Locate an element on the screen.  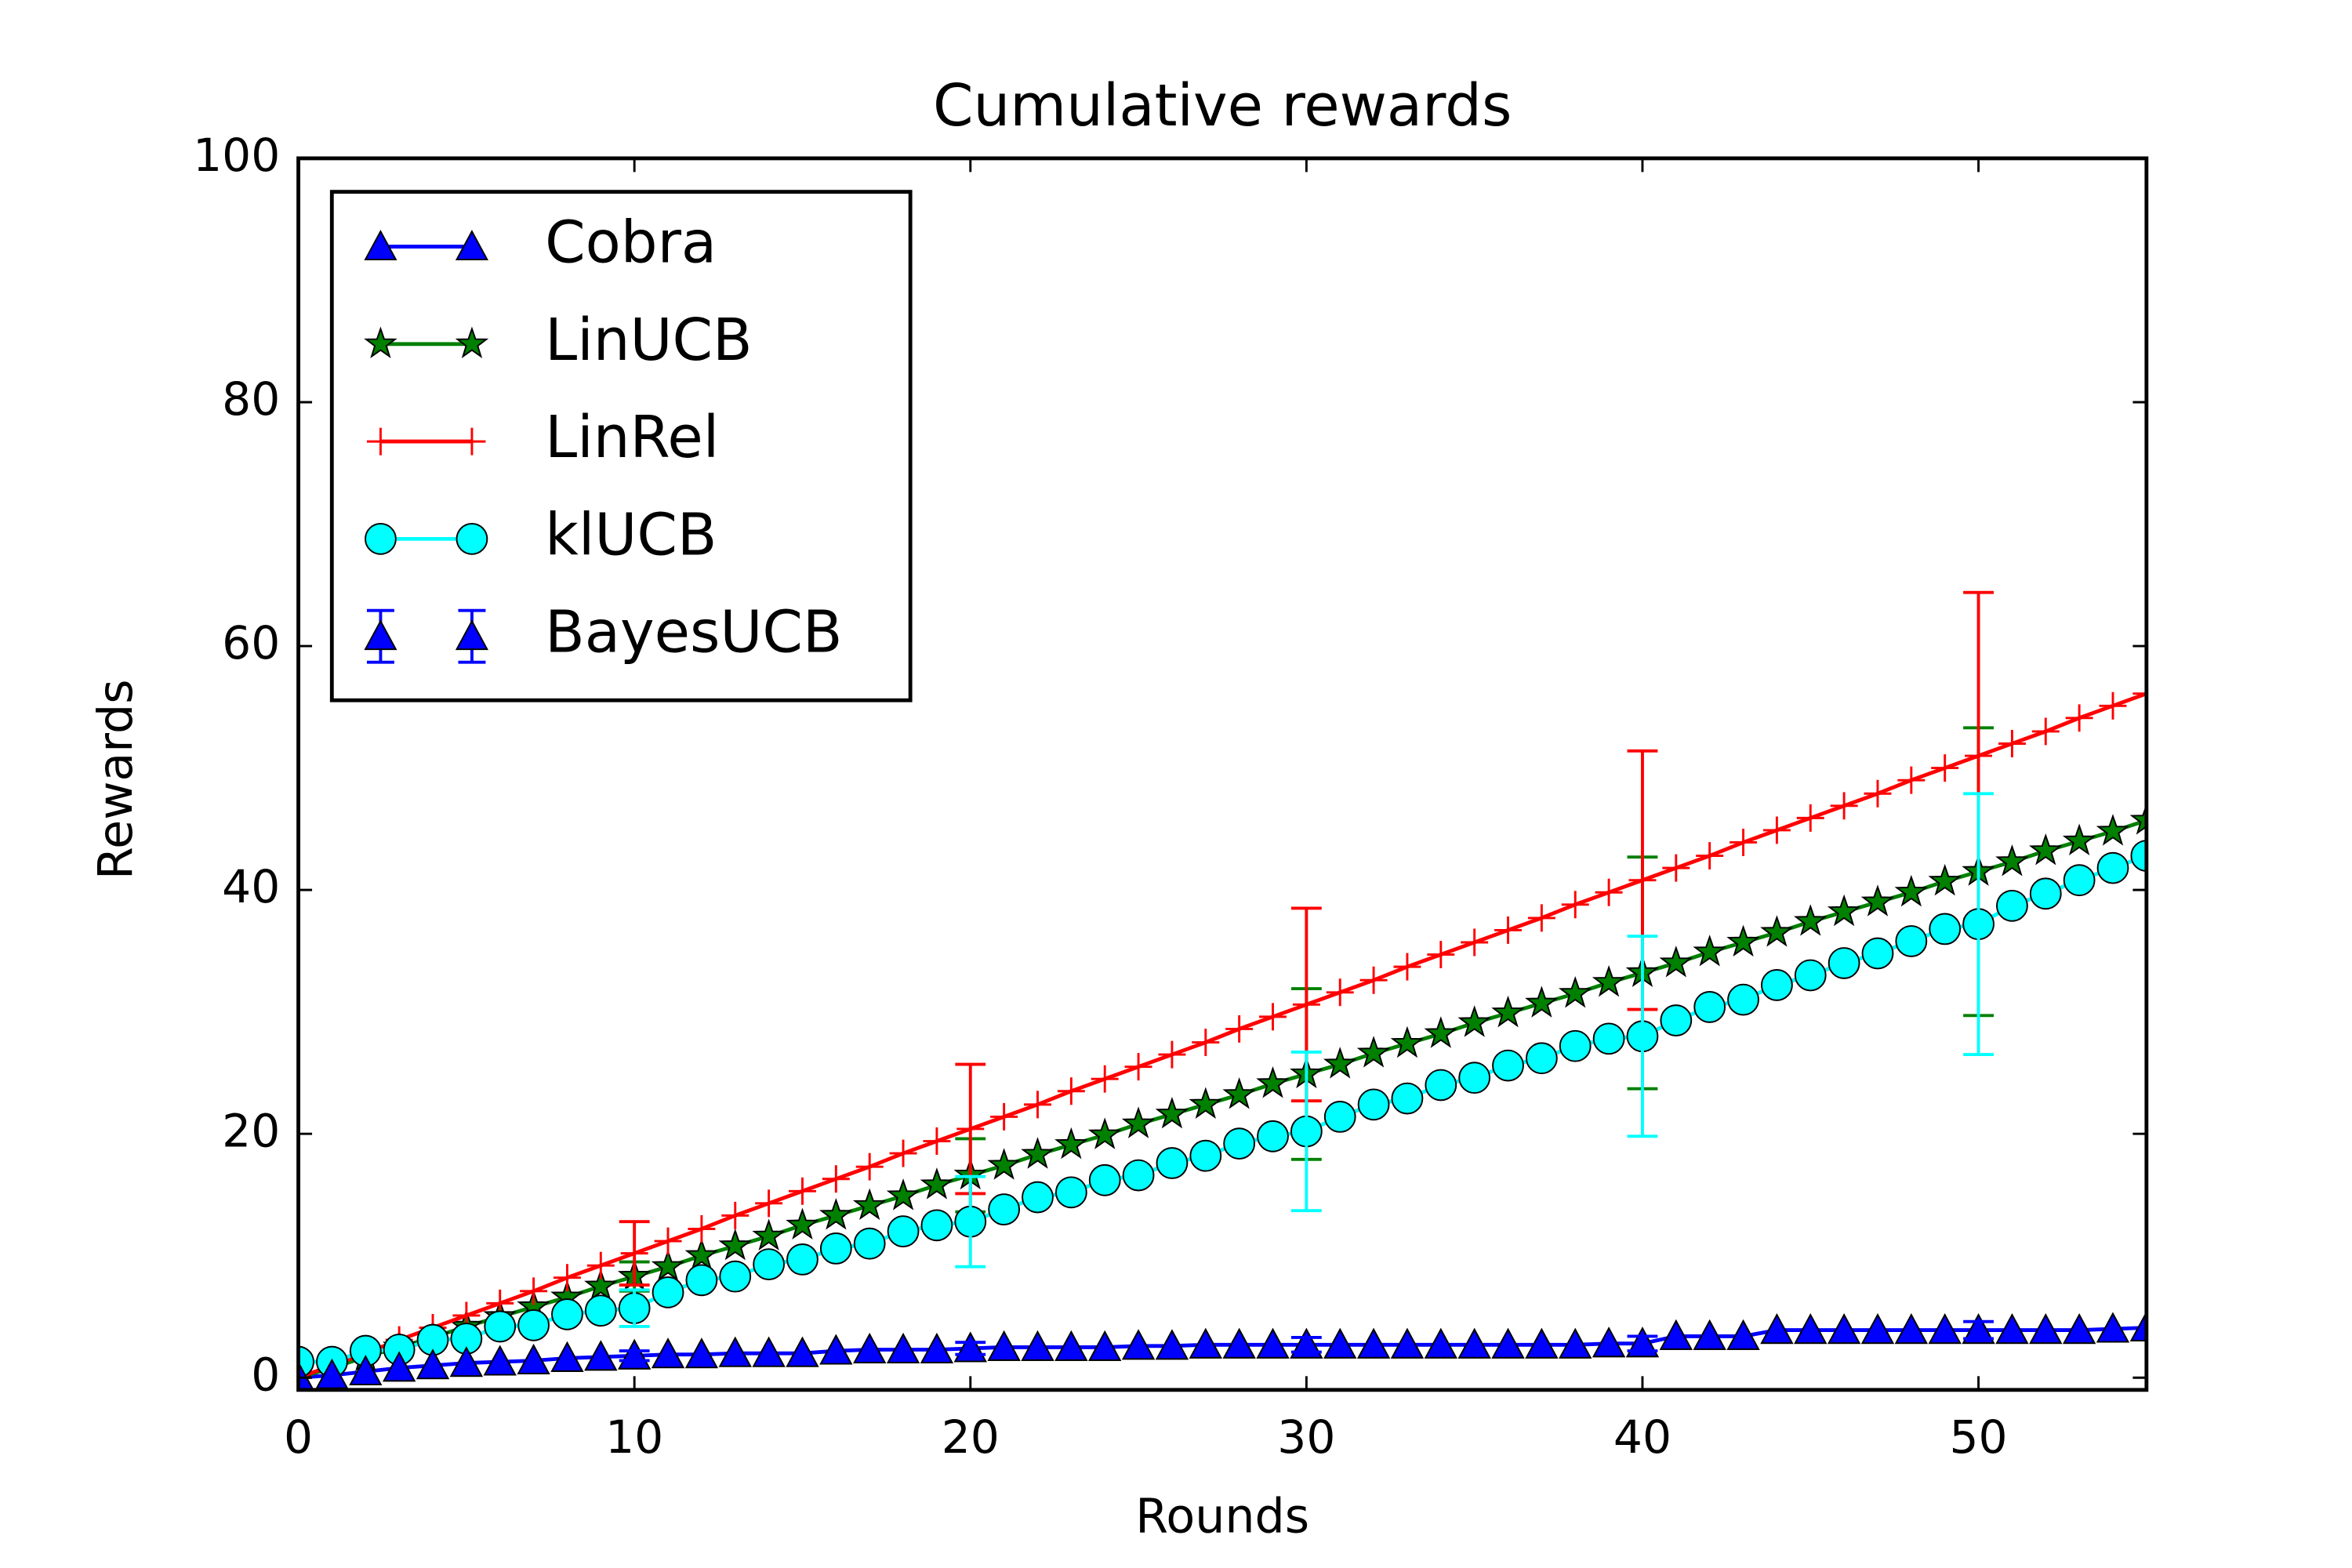
y-tick-label: 80 is located at coordinates (251, 399).